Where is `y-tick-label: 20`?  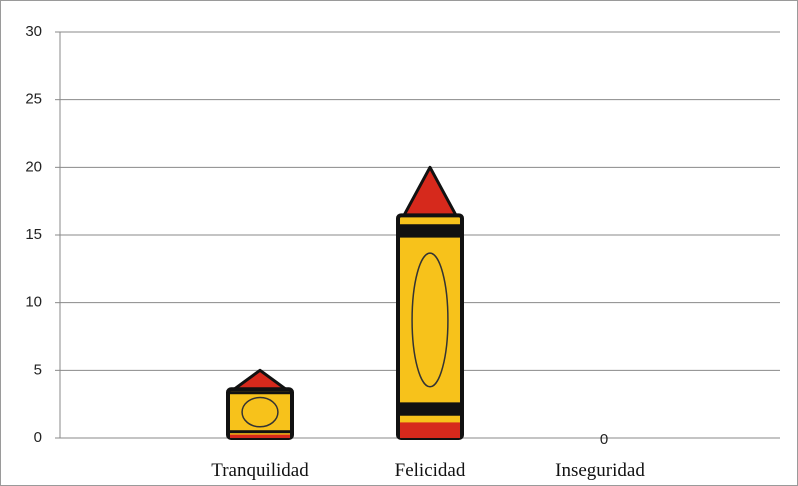 y-tick-label: 20 is located at coordinates (33, 166).